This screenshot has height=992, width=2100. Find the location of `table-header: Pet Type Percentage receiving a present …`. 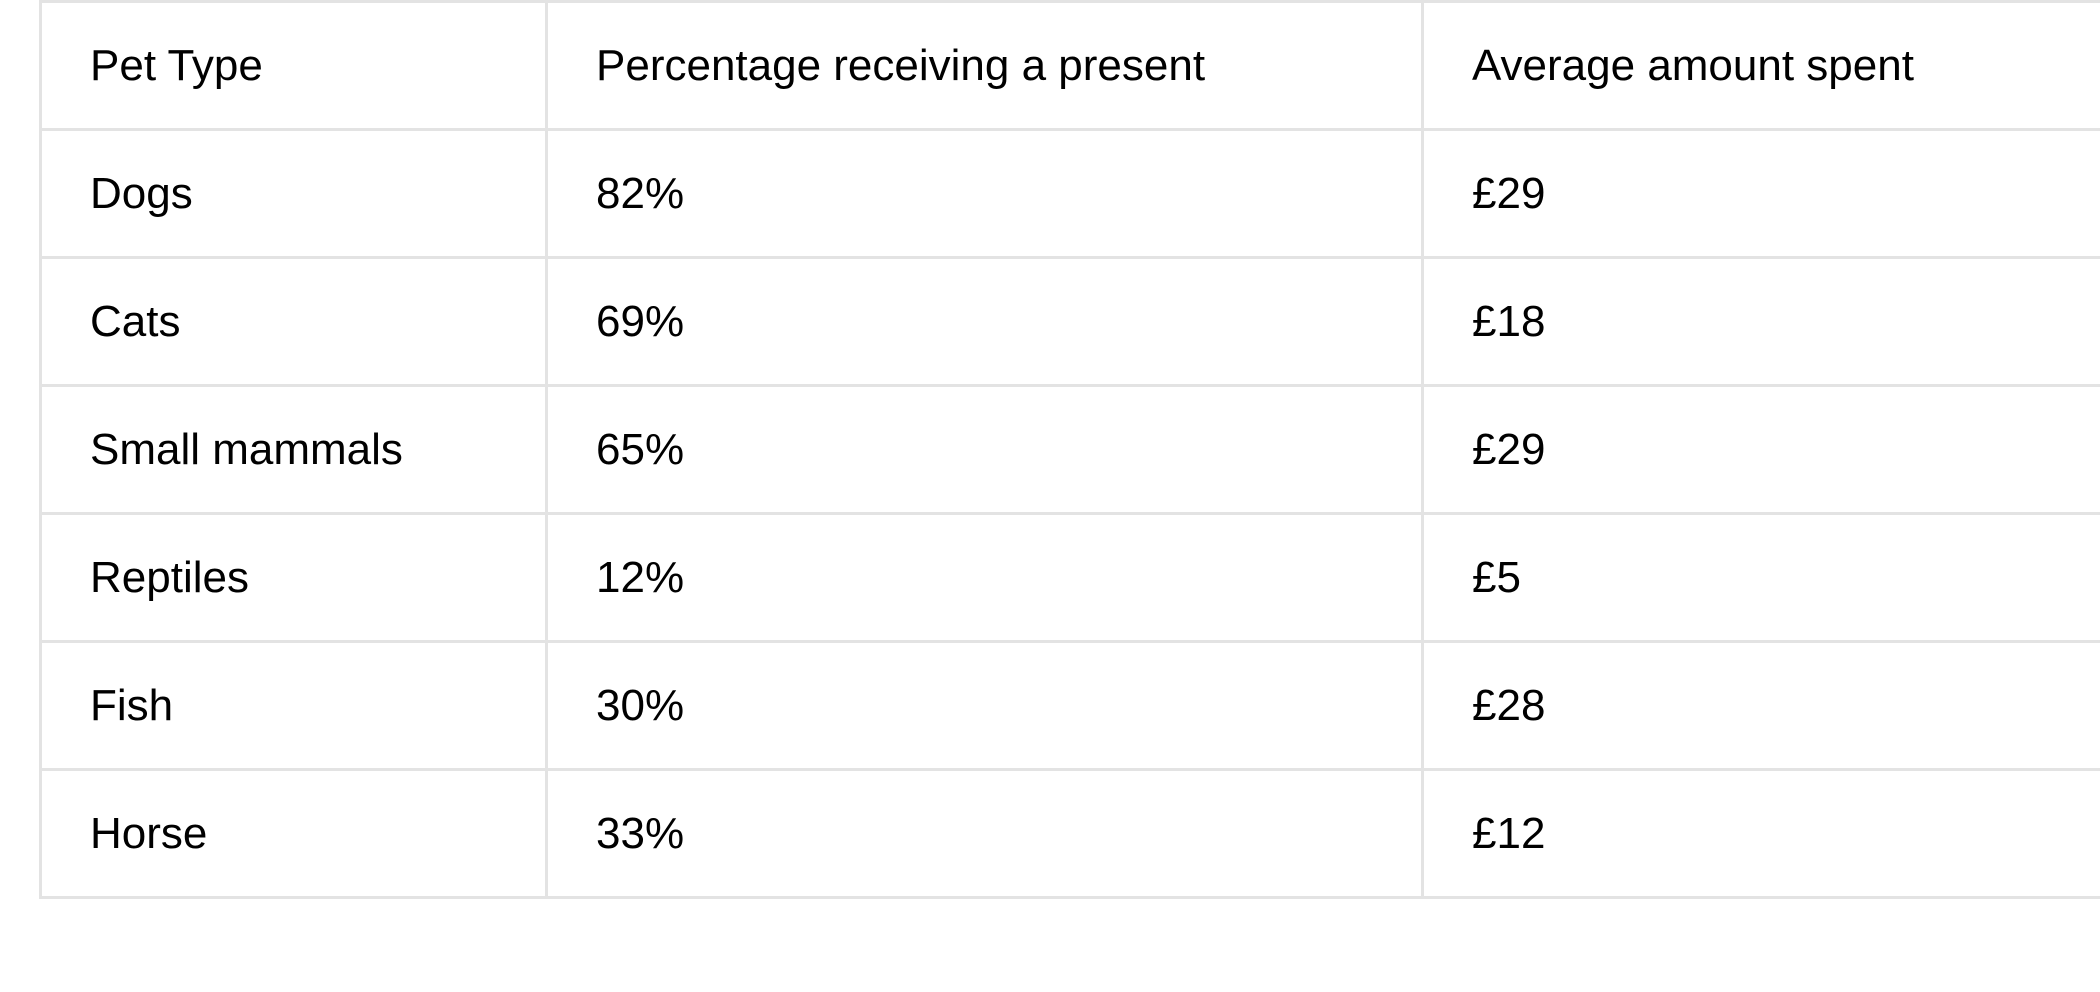

table-header: Pet Type Percentage receiving a present … is located at coordinates (1069, 65).